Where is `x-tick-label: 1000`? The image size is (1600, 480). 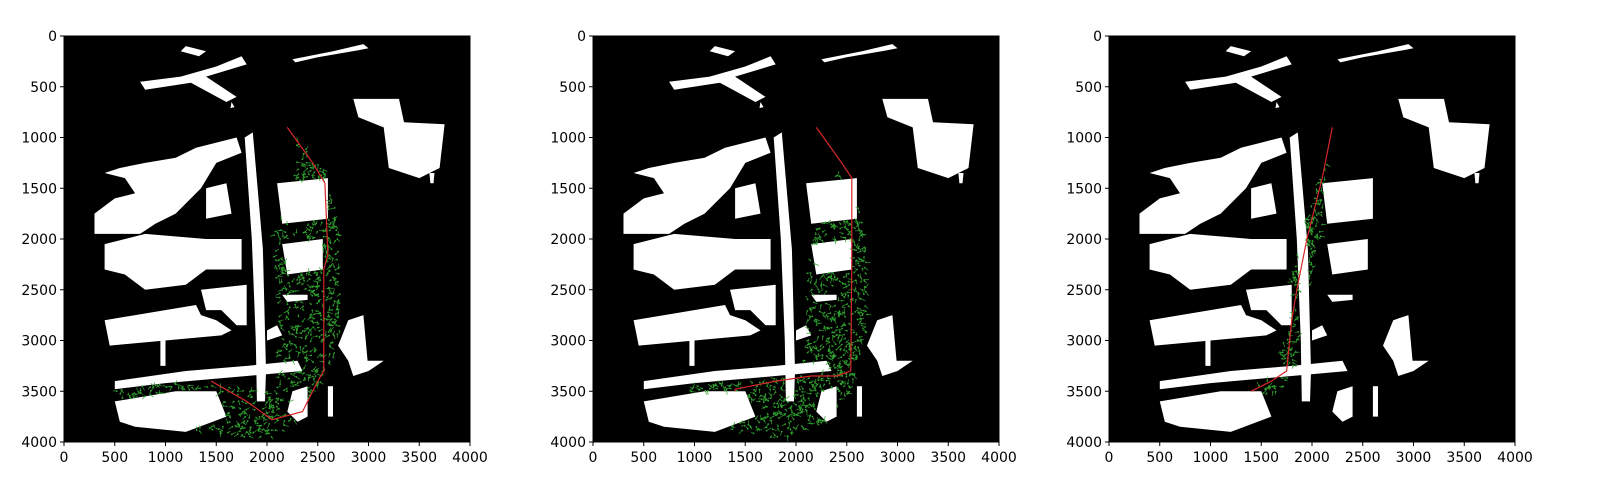
x-tick-label: 1000 is located at coordinates (1211, 458).